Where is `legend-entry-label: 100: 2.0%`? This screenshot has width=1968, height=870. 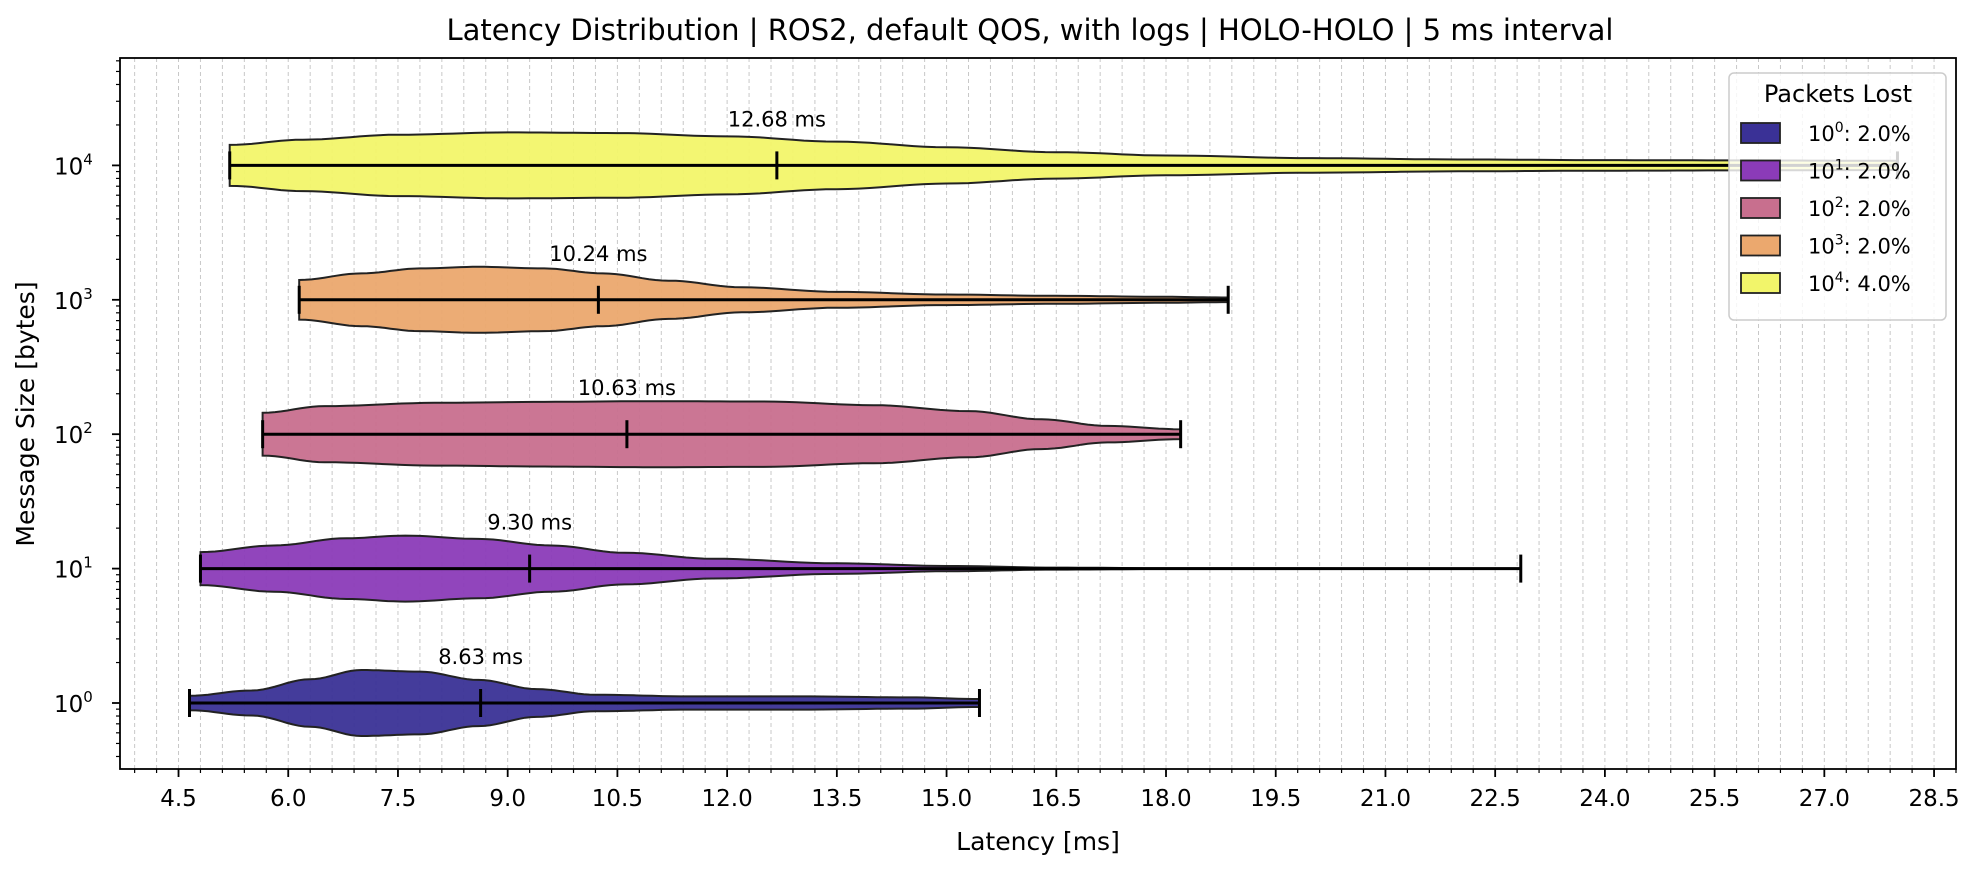
legend-entry-label: 100: 2.0% is located at coordinates (1859, 133).